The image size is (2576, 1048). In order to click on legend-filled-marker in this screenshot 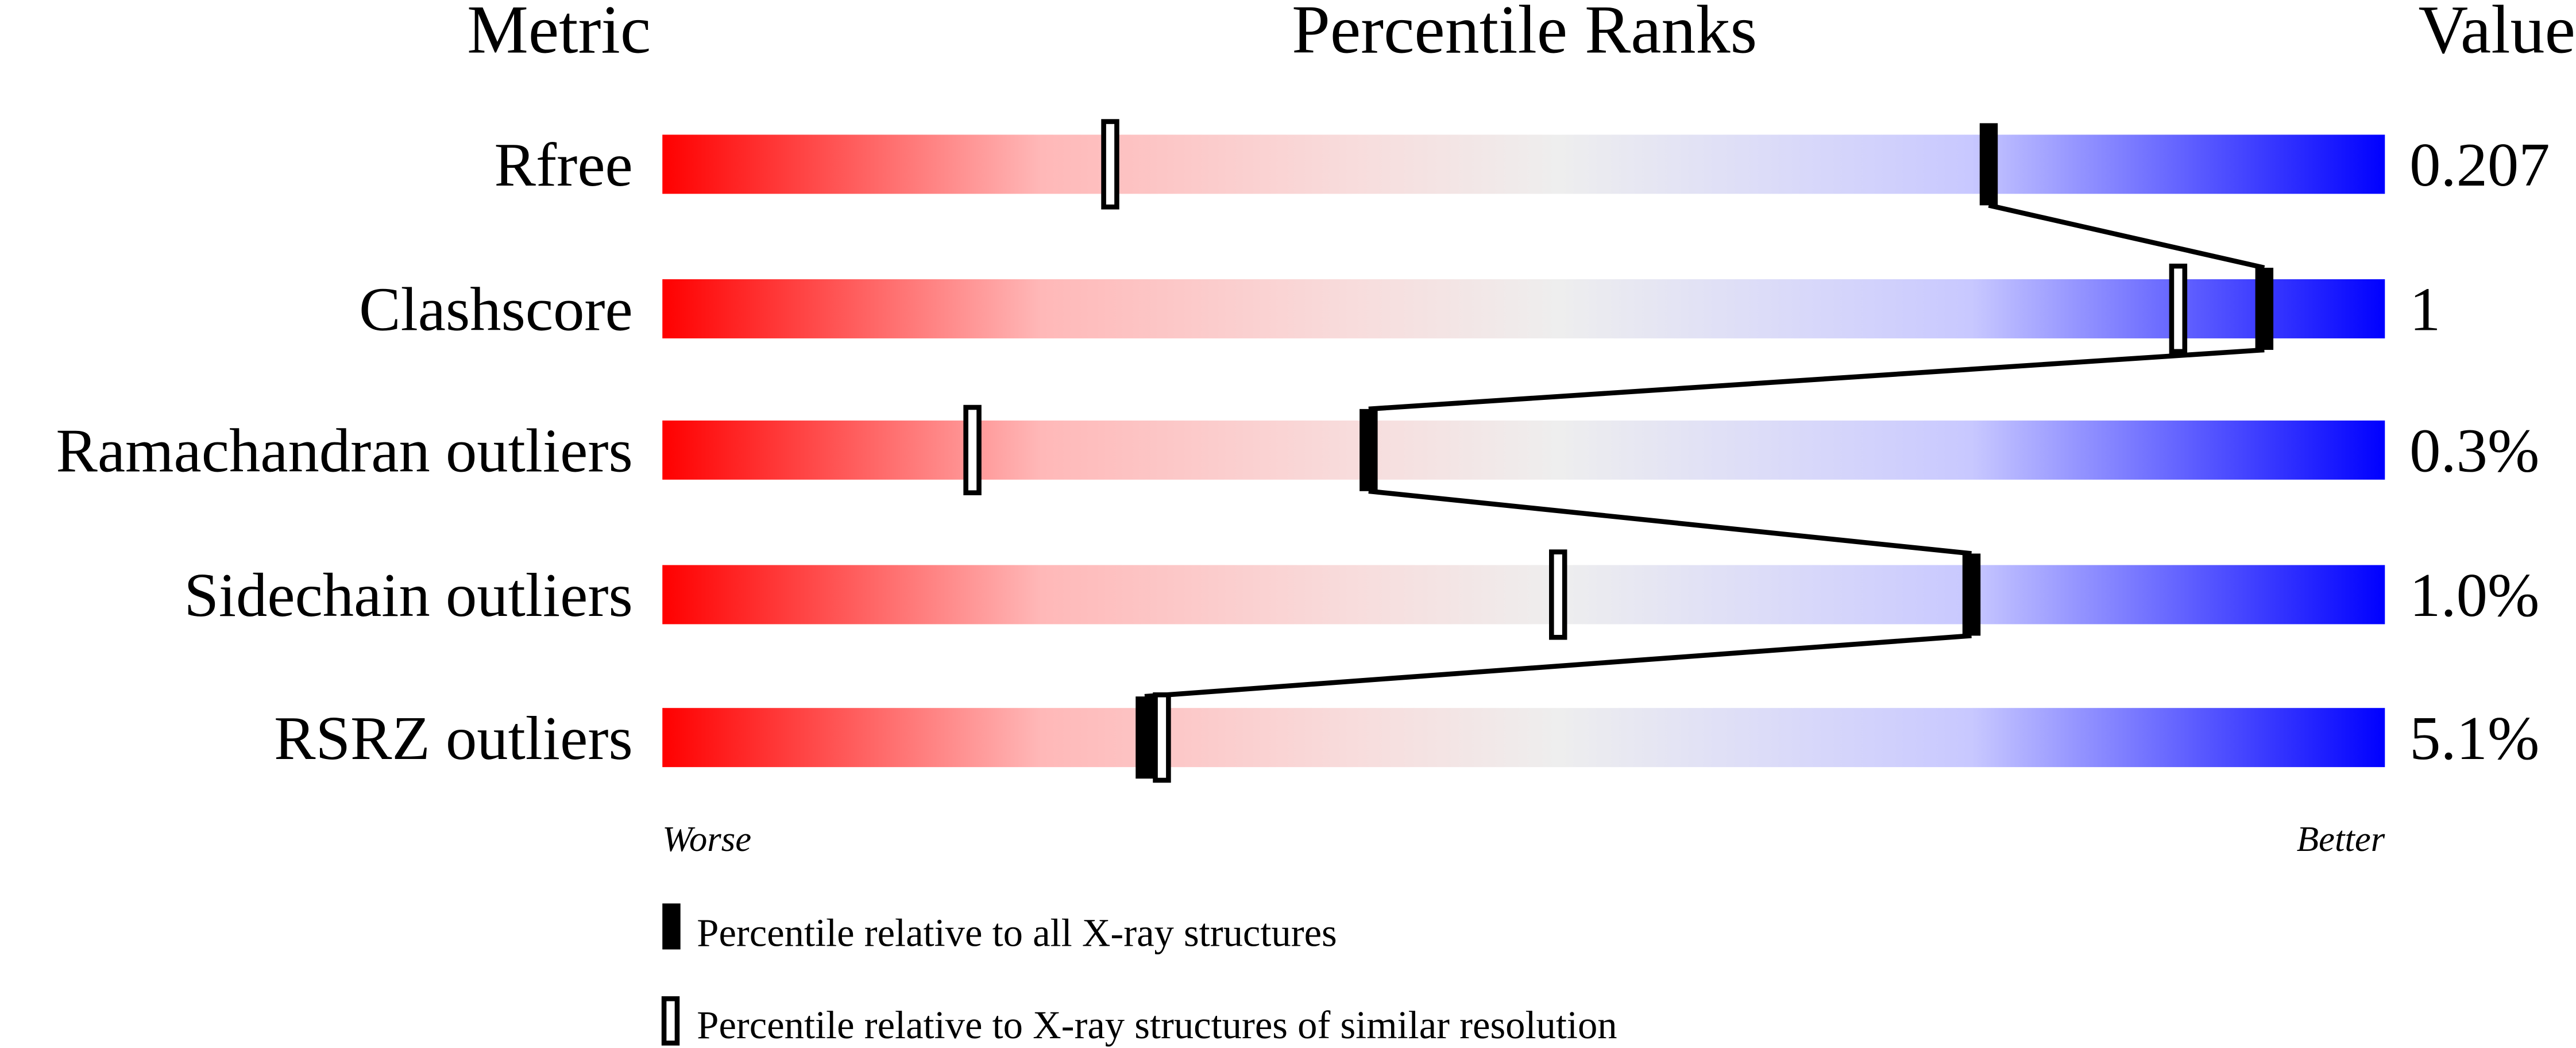, I will do `click(671, 927)`.